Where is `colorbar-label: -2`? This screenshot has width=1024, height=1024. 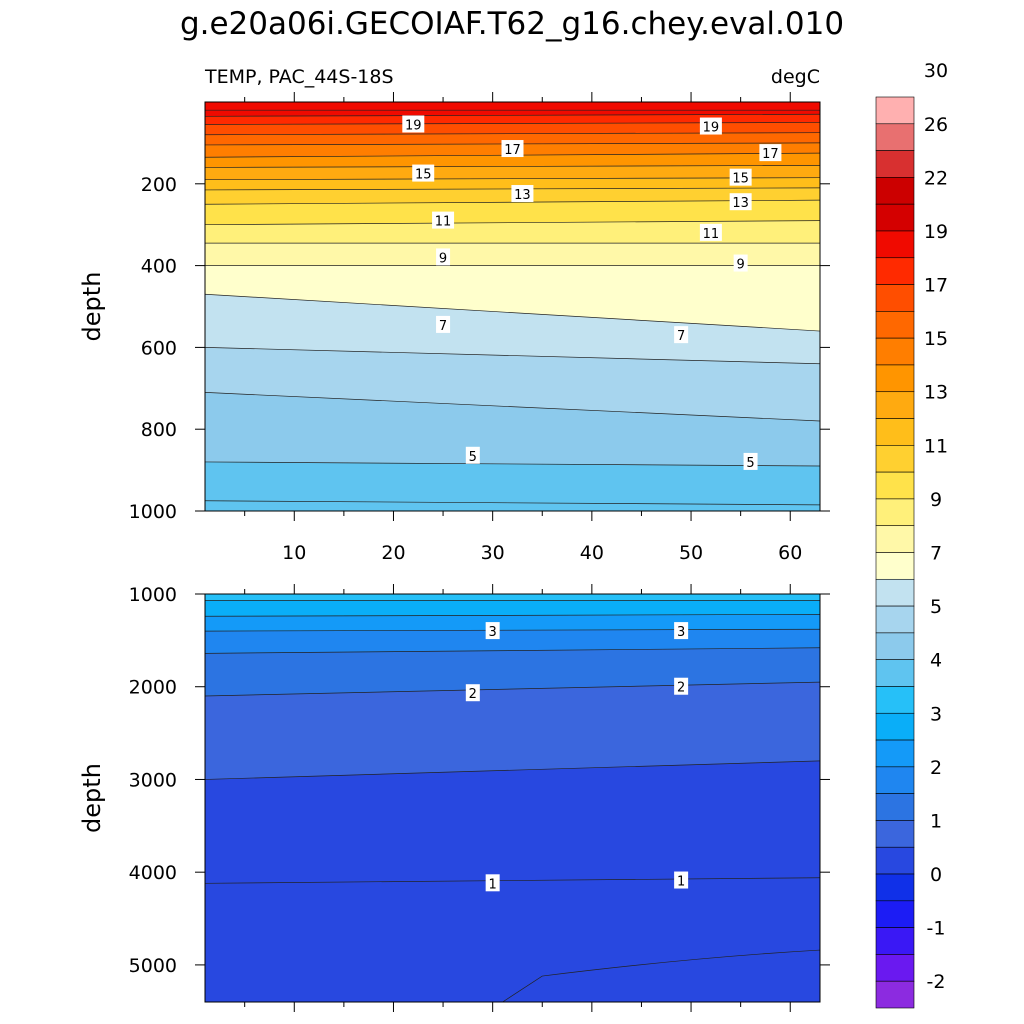 colorbar-label: -2 is located at coordinates (936, 982).